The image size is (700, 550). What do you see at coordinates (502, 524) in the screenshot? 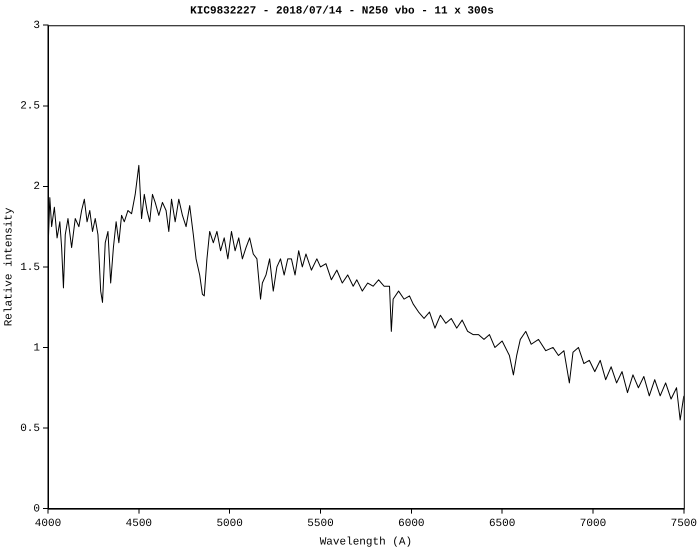
I see `x-tick-label: 6500` at bounding box center [502, 524].